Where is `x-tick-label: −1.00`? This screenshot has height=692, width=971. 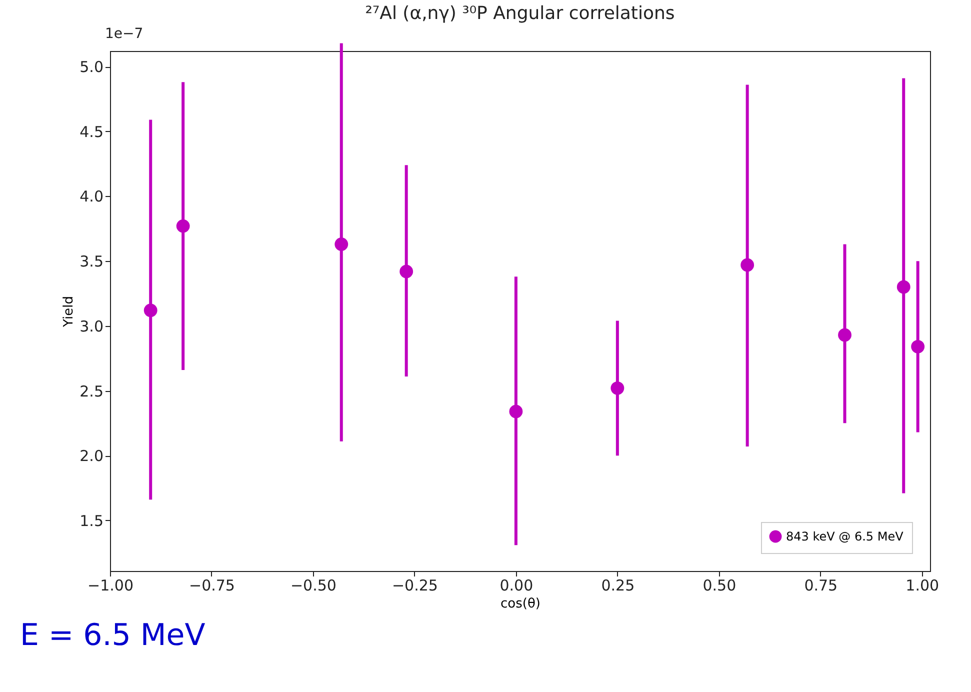 x-tick-label: −1.00 is located at coordinates (111, 585).